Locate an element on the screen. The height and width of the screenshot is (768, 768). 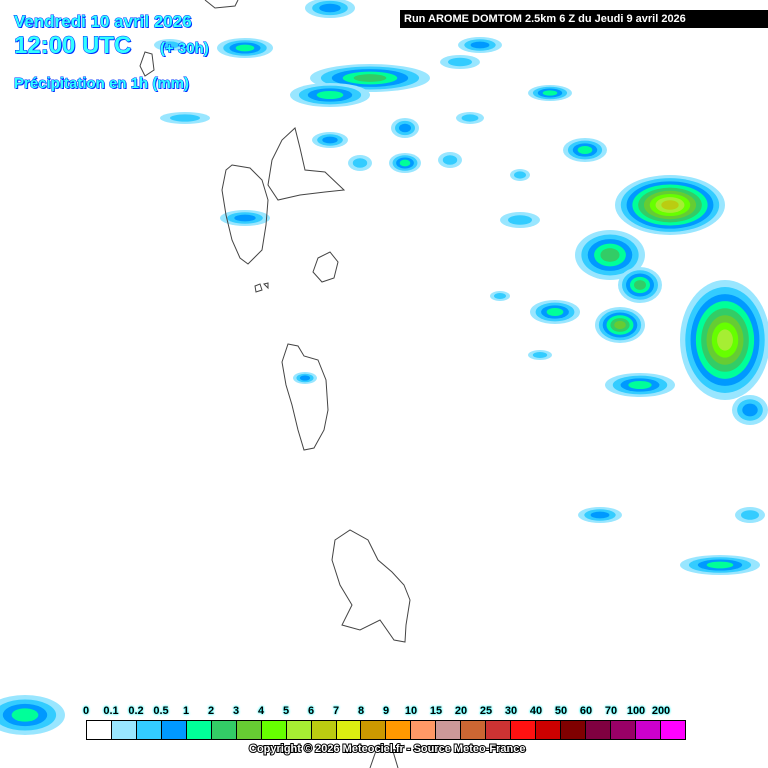
legend-label: 30 is located at coordinates (511, 711).